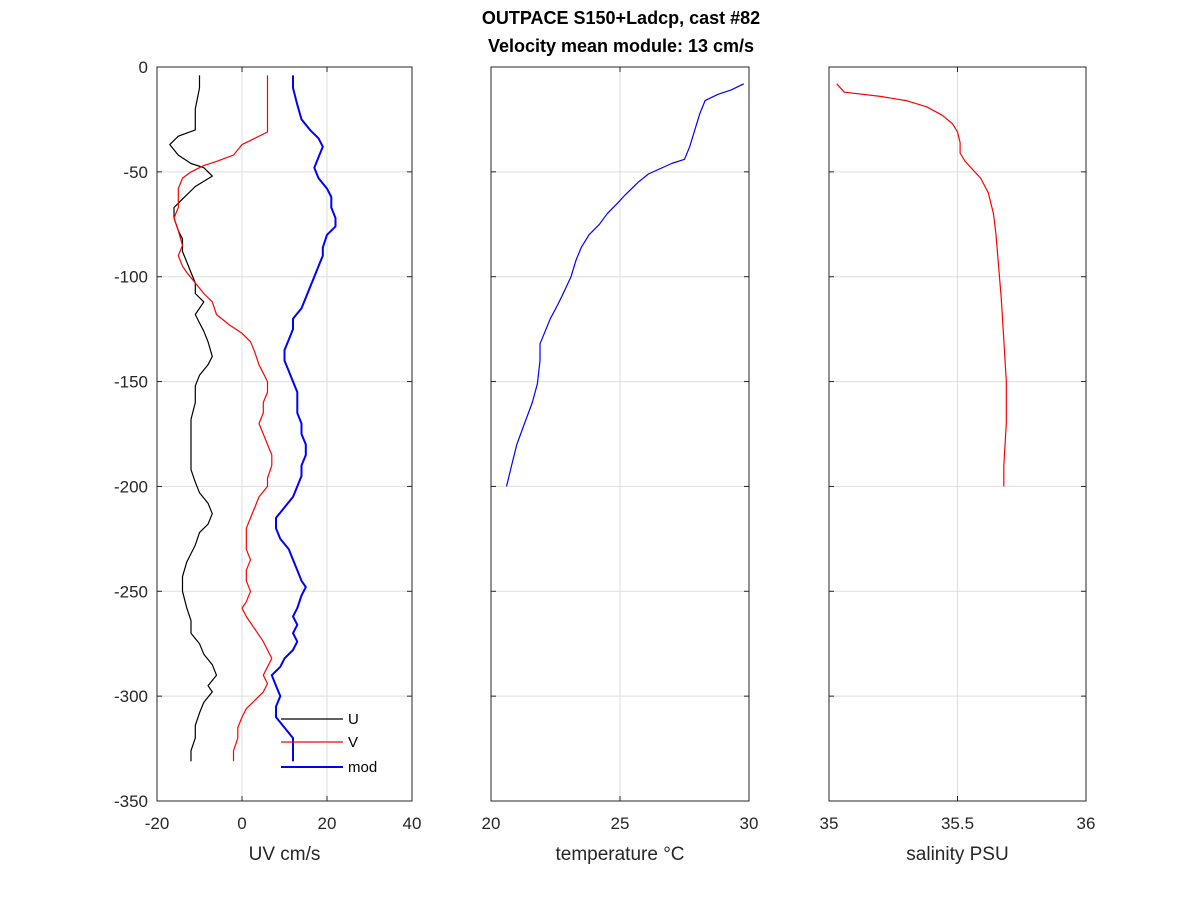 The height and width of the screenshot is (900, 1200). I want to click on y-tick-label: -200, so click(131, 486).